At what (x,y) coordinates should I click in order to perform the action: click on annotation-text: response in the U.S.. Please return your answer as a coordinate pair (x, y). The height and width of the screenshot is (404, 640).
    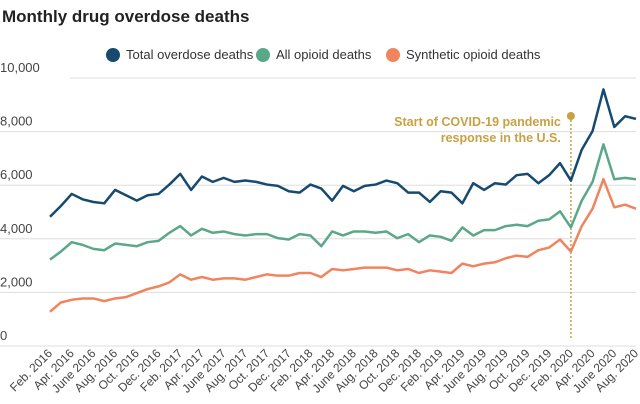
    Looking at the image, I should click on (501, 138).